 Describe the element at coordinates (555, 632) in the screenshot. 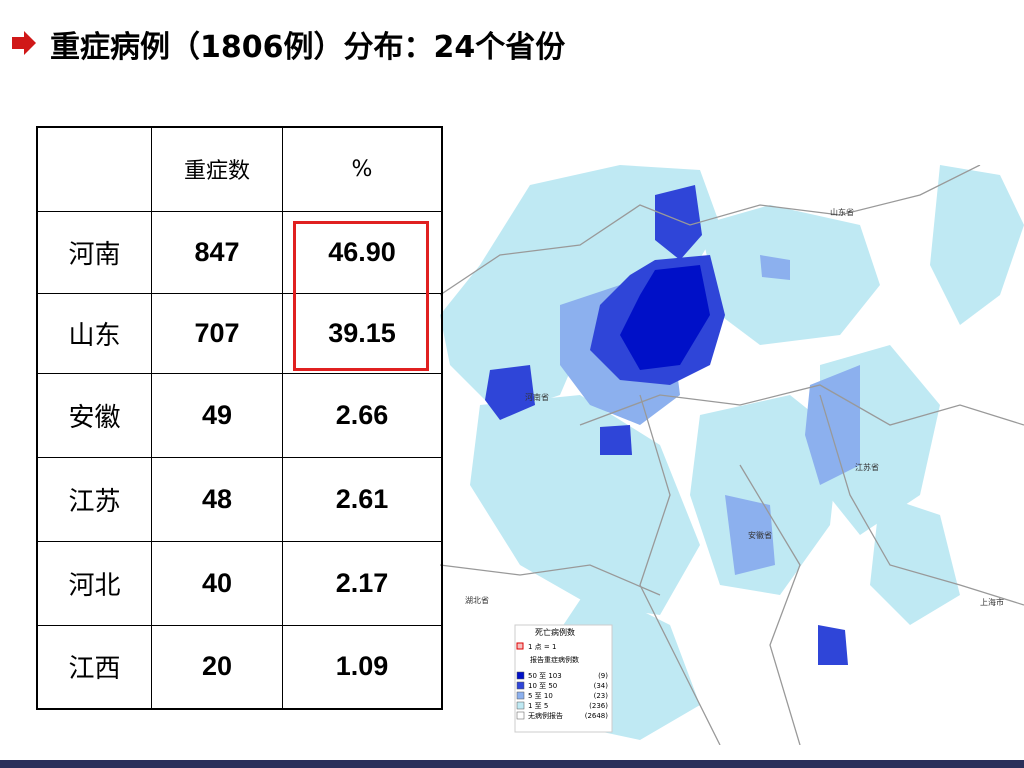

I see `legend-text: 死亡病例数` at that location.